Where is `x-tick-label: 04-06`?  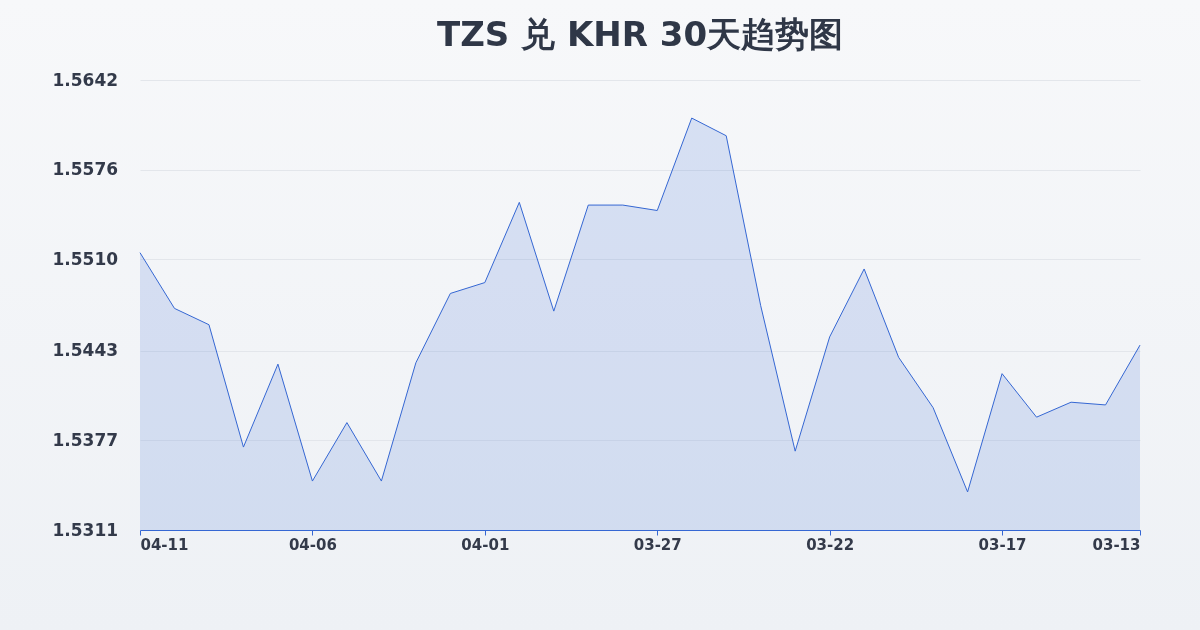
x-tick-label: 04-06 is located at coordinates (312, 544).